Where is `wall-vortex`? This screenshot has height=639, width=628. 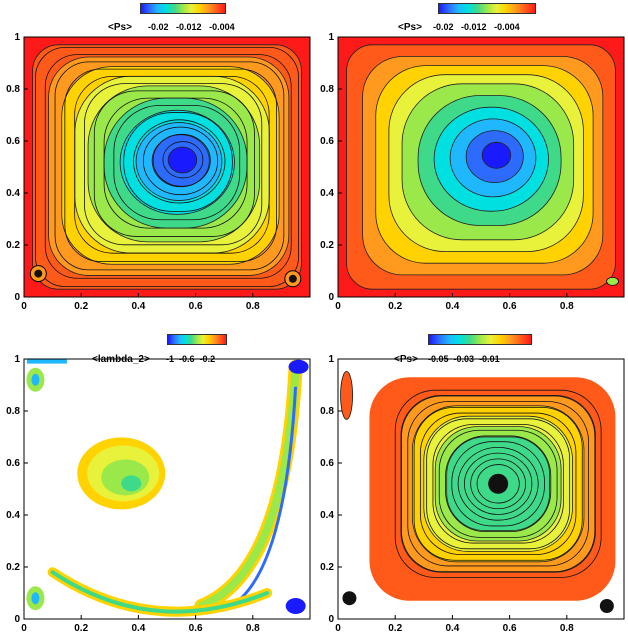
wall-vortex is located at coordinates (346, 395).